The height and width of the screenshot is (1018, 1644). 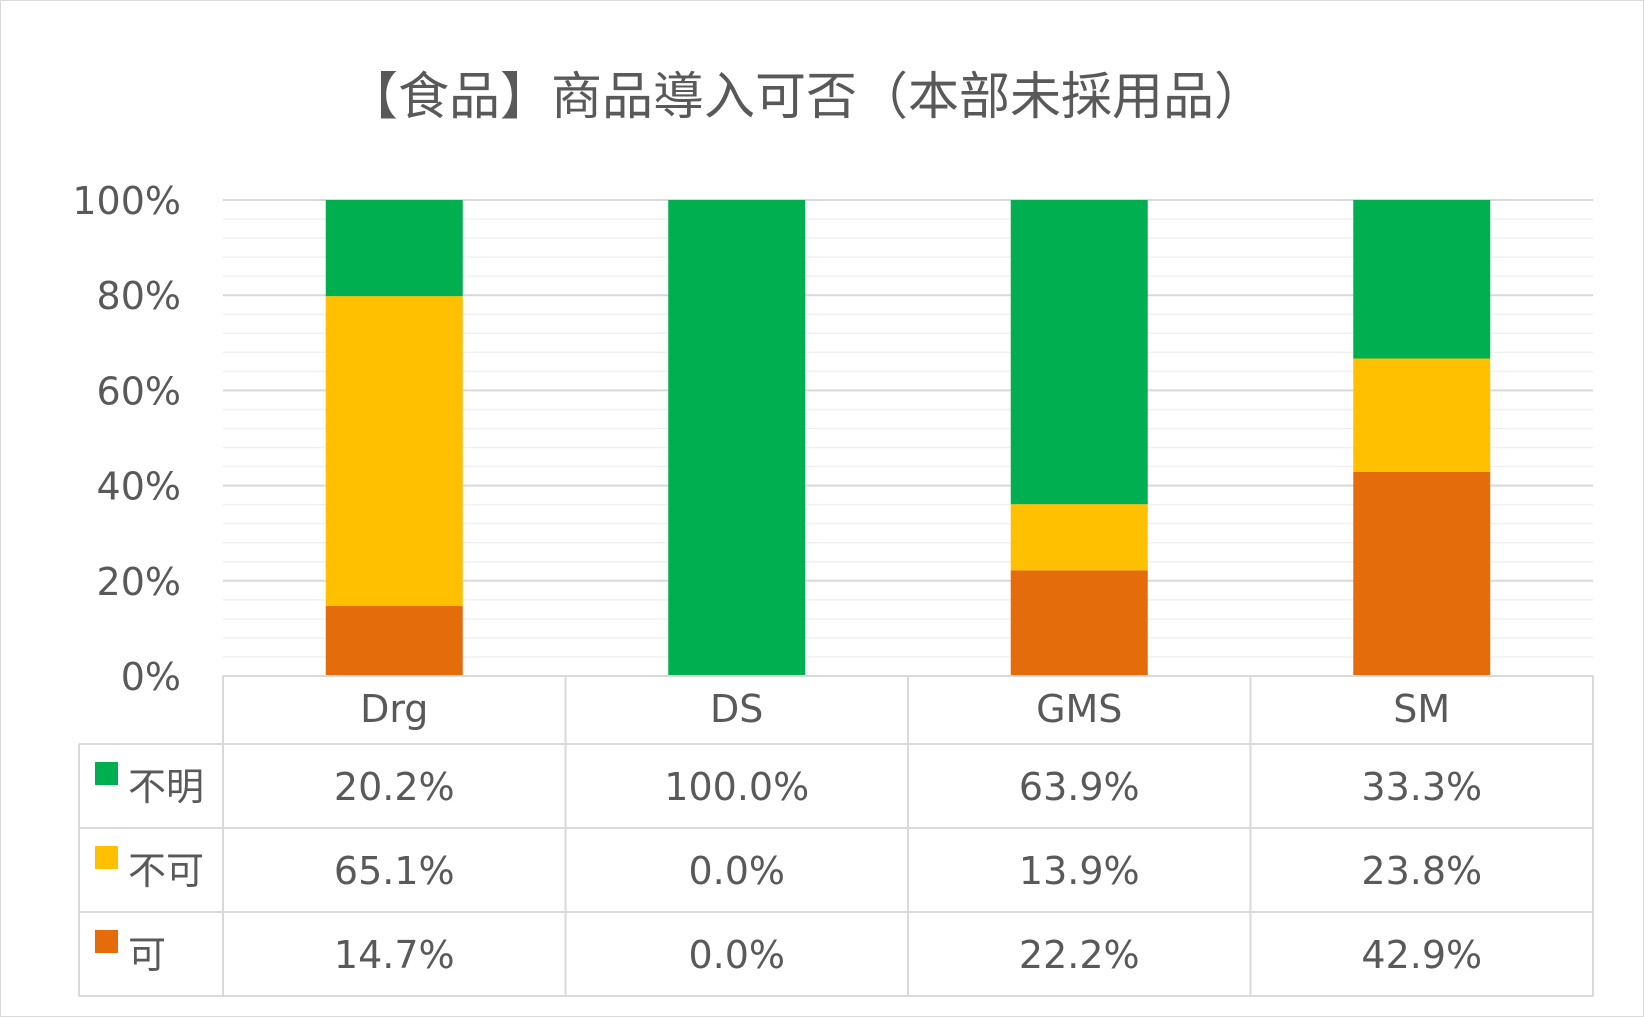 I want to click on data-table-value: 14.7%, so click(x=394, y=955).